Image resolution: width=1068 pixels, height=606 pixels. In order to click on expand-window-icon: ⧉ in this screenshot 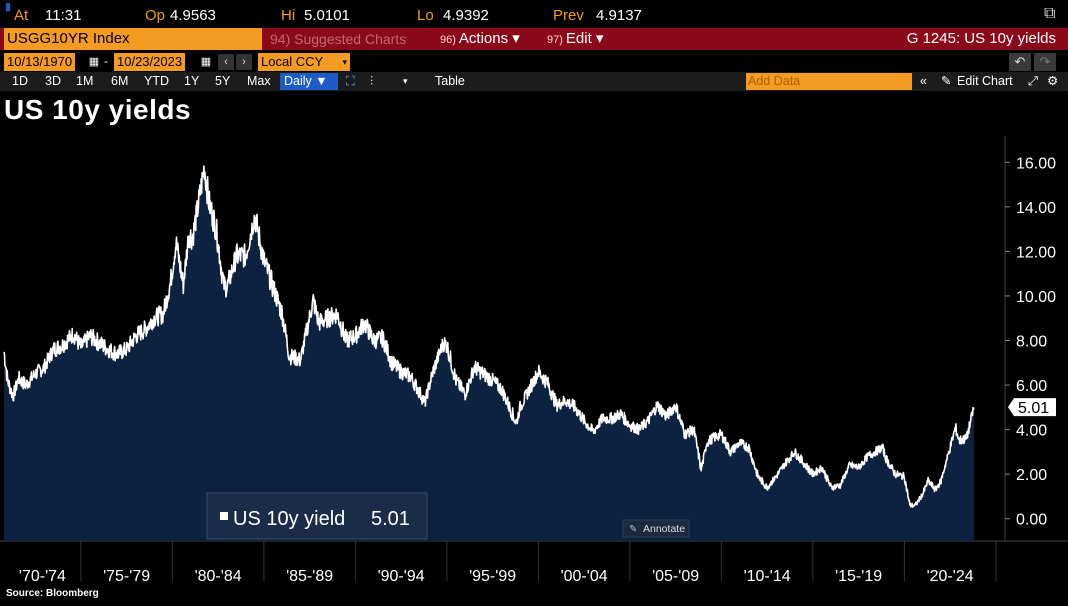, I will do `click(1050, 13)`.